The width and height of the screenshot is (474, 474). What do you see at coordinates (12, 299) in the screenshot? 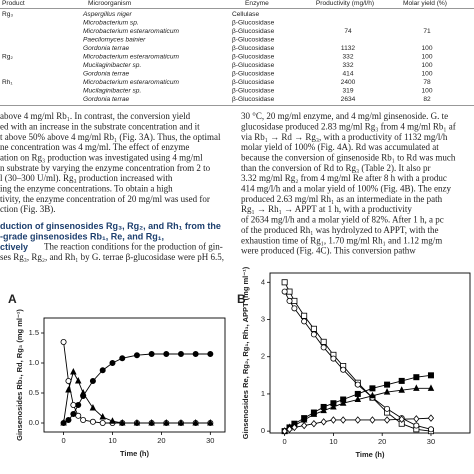
I see `panel-label: A` at bounding box center [12, 299].